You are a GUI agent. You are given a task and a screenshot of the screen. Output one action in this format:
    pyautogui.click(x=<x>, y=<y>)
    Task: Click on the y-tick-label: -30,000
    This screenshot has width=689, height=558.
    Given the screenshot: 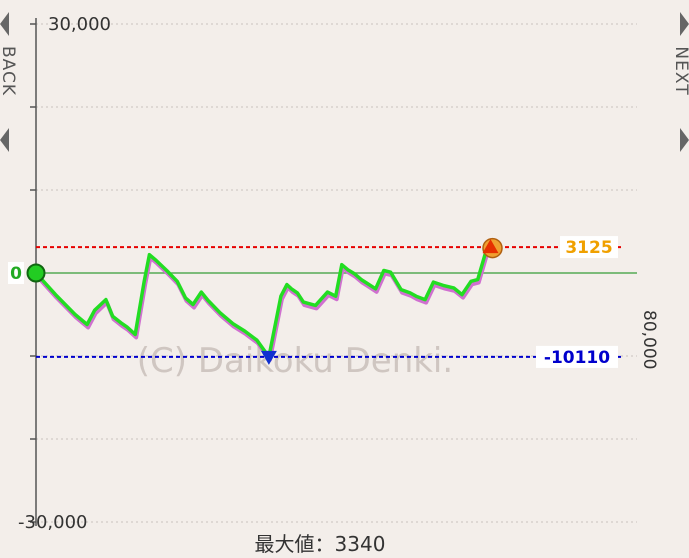 What is the action you would take?
    pyautogui.click(x=52, y=522)
    